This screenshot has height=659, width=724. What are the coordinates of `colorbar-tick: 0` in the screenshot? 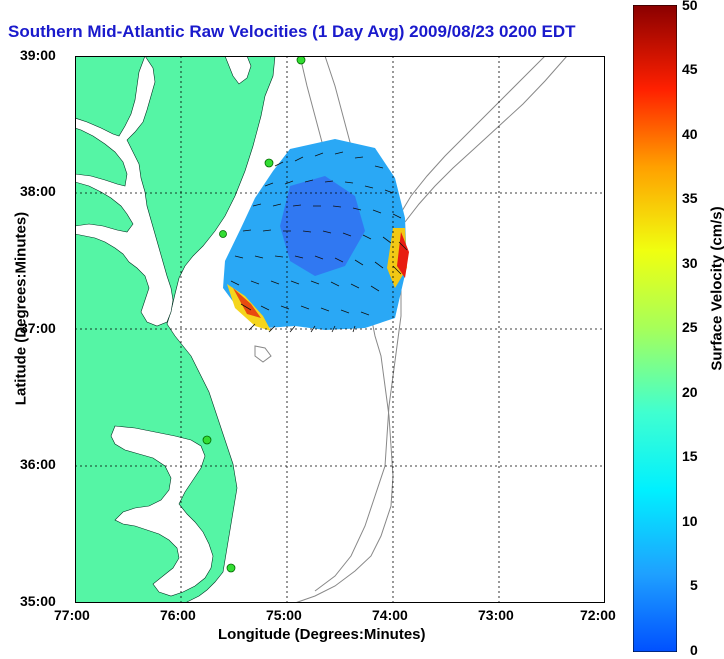 It's located at (694, 650).